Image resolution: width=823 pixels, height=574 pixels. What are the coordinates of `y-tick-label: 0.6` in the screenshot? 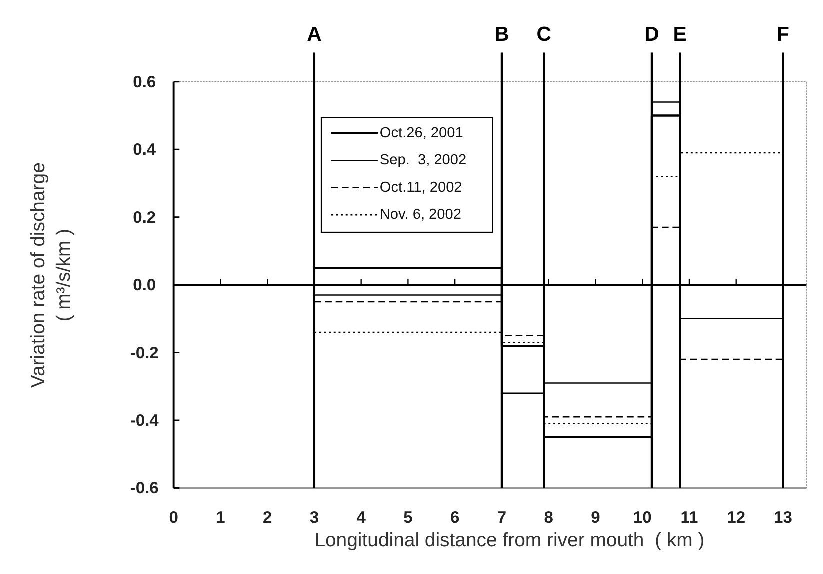 It's located at (144, 82).